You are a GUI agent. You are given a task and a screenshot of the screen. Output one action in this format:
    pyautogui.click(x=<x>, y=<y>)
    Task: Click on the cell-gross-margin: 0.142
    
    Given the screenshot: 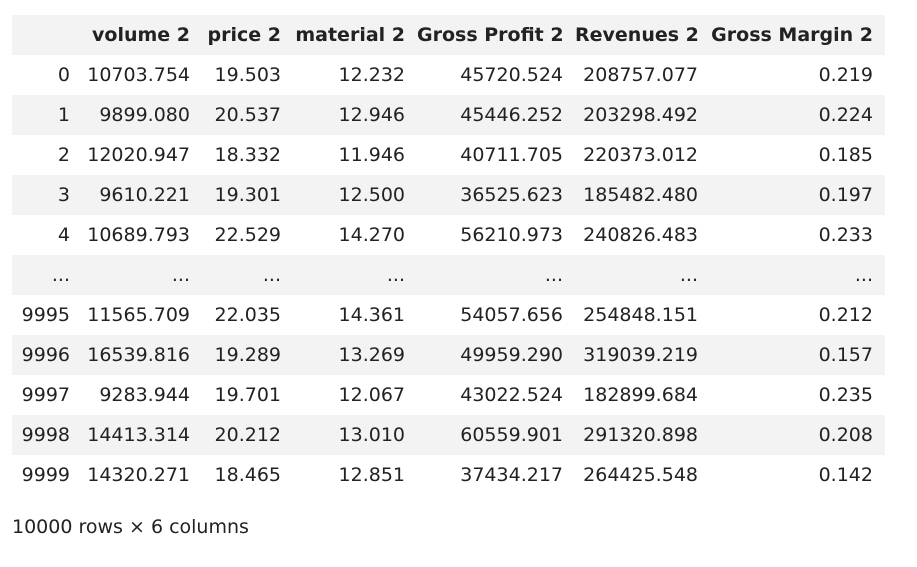 What is the action you would take?
    pyautogui.click(x=845, y=475)
    